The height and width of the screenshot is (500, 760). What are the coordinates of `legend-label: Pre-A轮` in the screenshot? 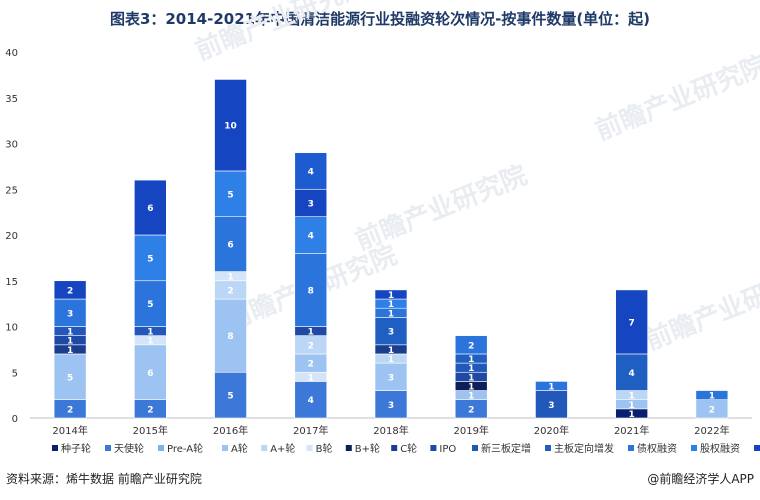 It's located at (185, 448).